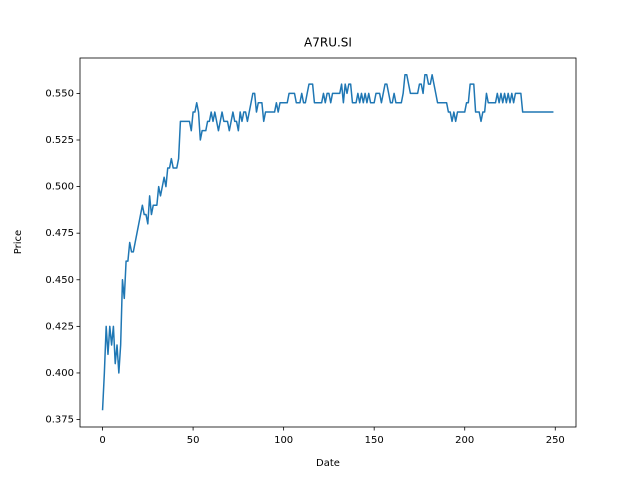  Describe the element at coordinates (59, 373) in the screenshot. I see `y-tick-label: 0.400` at that location.